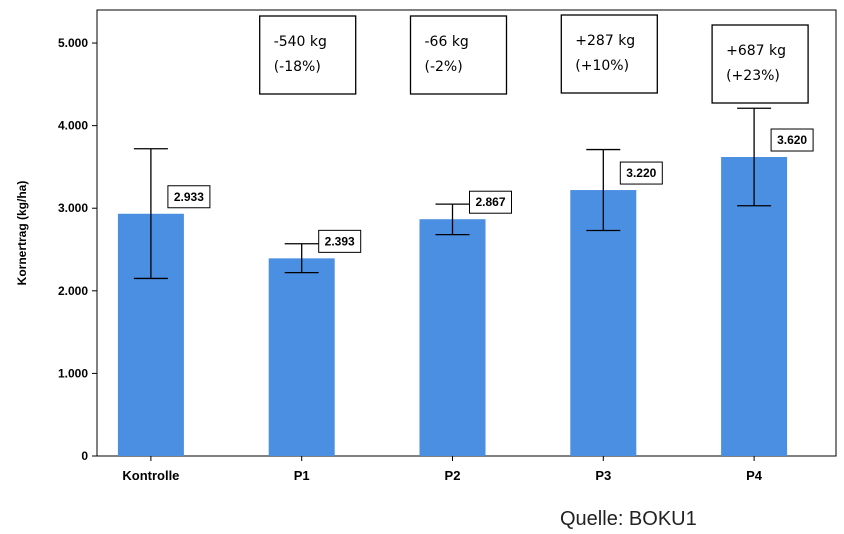  I want to click on y-tick-label: 1.000, so click(73, 373).